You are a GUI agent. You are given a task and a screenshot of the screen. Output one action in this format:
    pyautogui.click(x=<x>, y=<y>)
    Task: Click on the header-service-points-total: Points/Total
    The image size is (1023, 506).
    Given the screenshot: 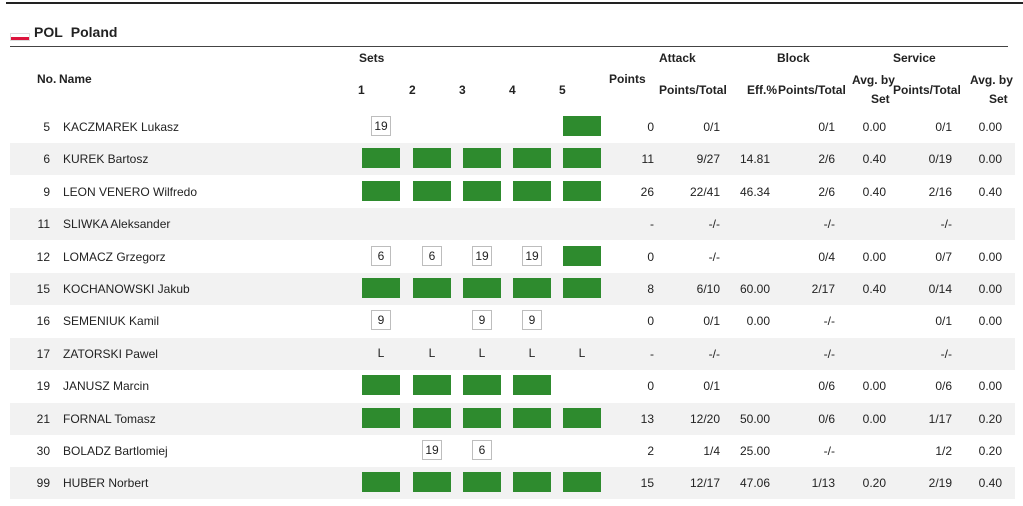 What is the action you would take?
    pyautogui.click(x=927, y=90)
    